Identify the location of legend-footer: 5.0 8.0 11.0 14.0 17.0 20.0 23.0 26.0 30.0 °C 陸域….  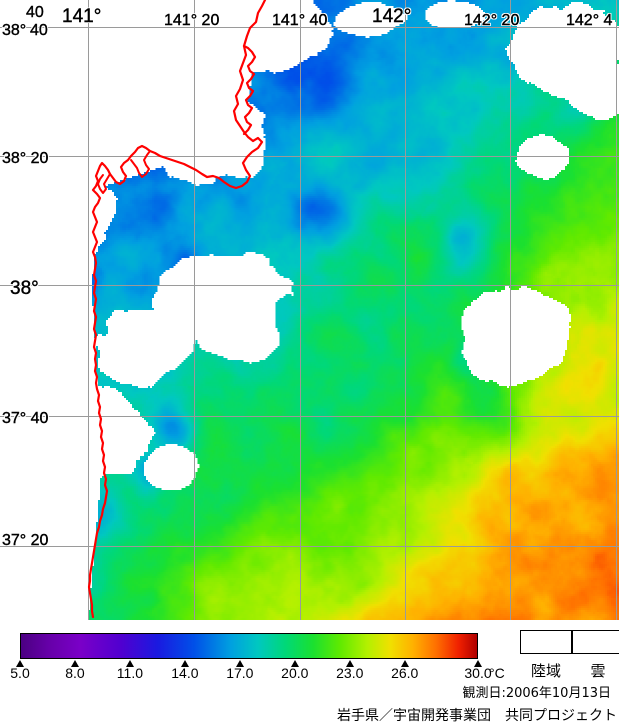
(309, 672).